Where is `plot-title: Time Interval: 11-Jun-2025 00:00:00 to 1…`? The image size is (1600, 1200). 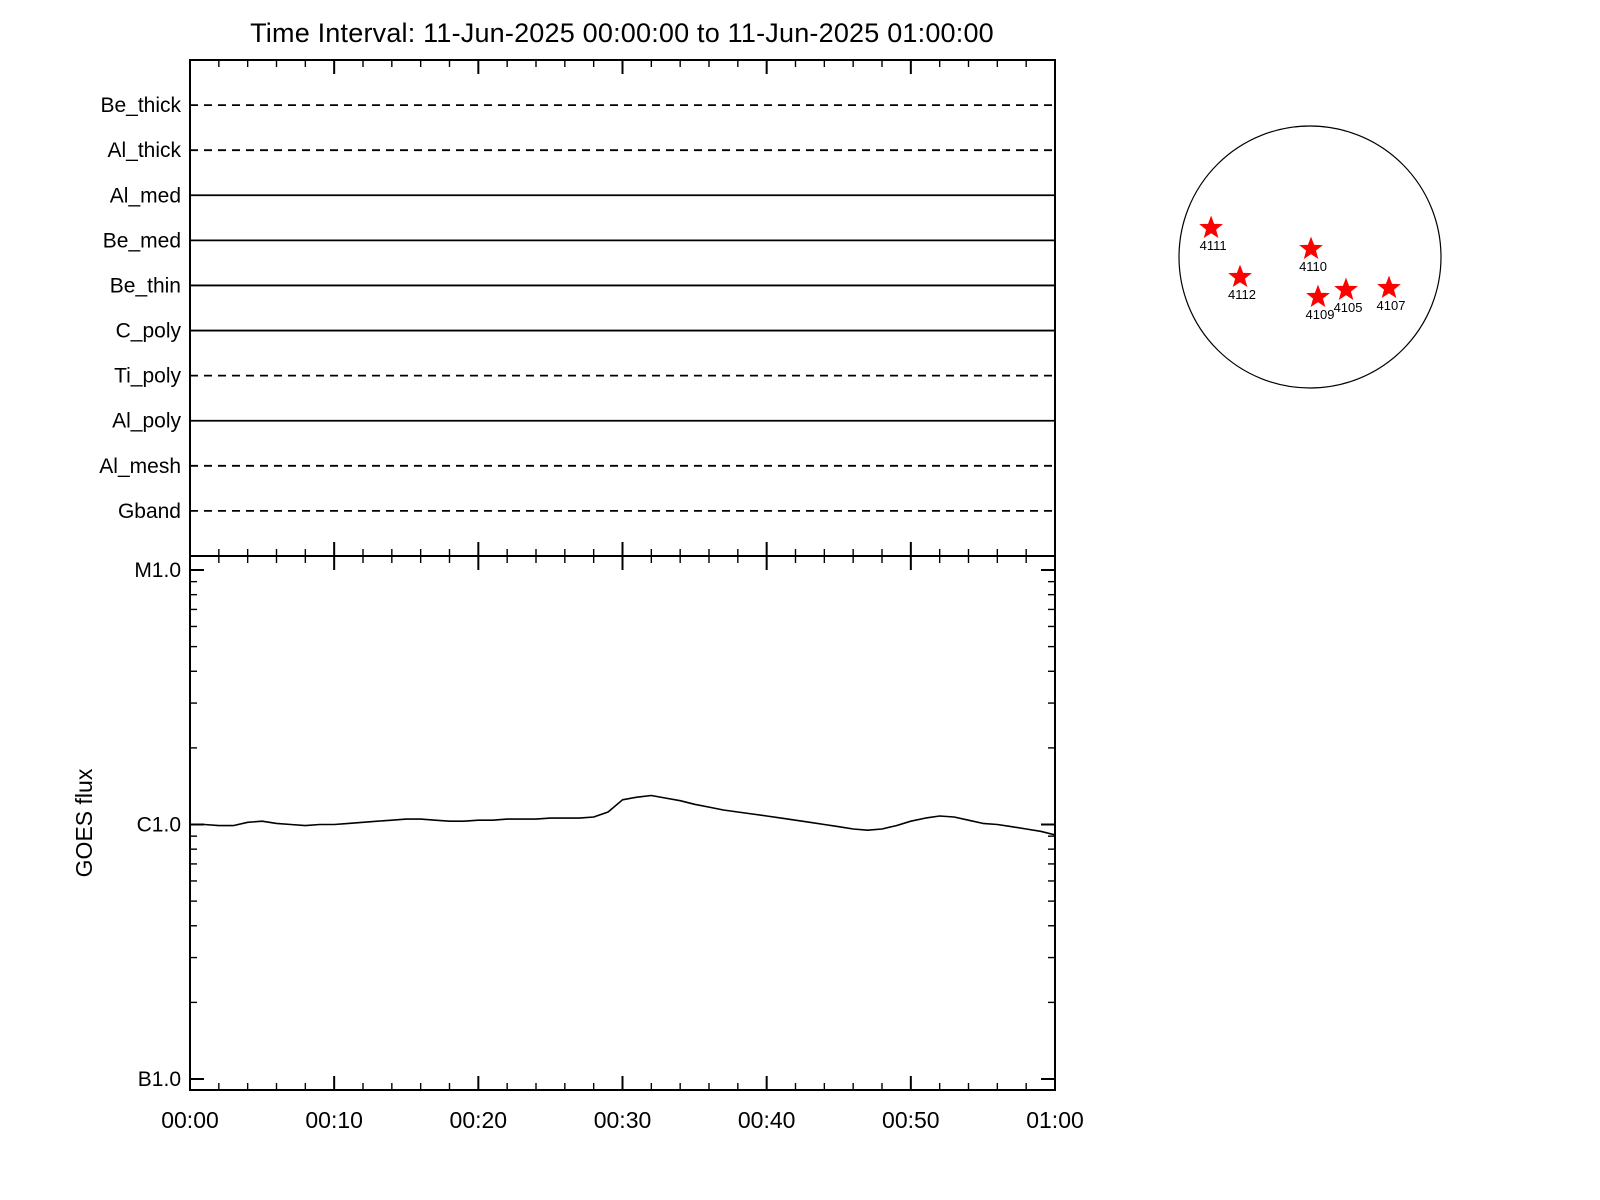
plot-title: Time Interval: 11-Jun-2025 00:00:00 to 1… is located at coordinates (622, 33).